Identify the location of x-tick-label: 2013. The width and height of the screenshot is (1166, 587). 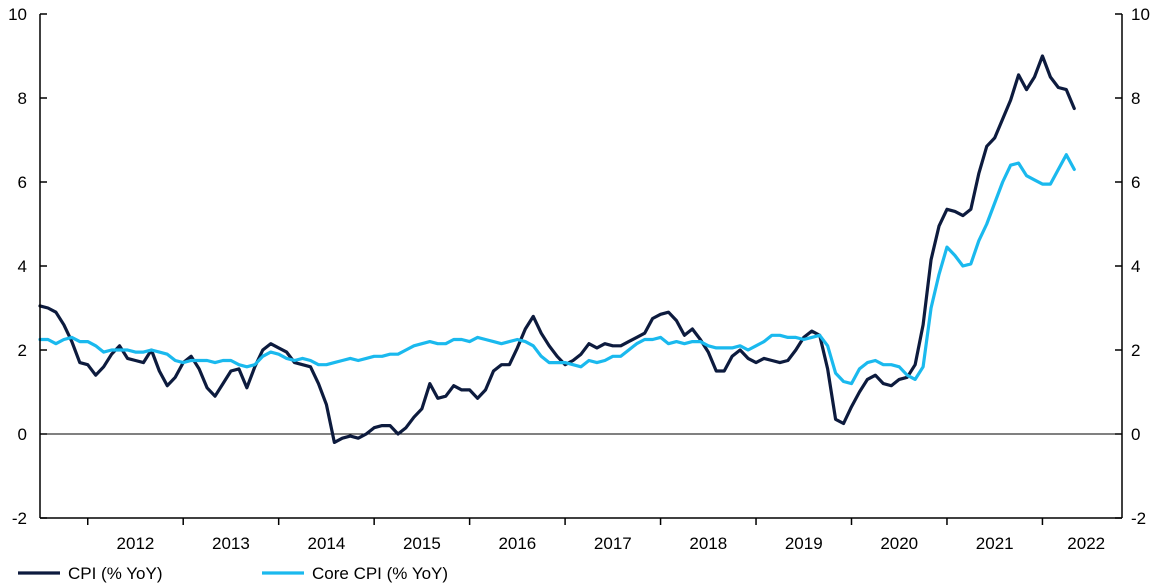
(231, 543).